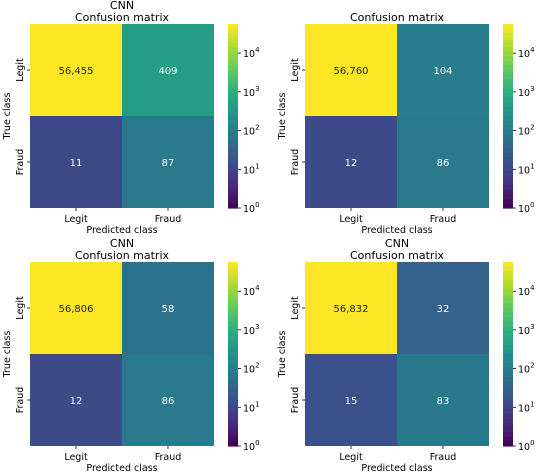 The width and height of the screenshot is (550, 476). I want to click on colorbar-tick-exponent: 1, so click(257, 166).